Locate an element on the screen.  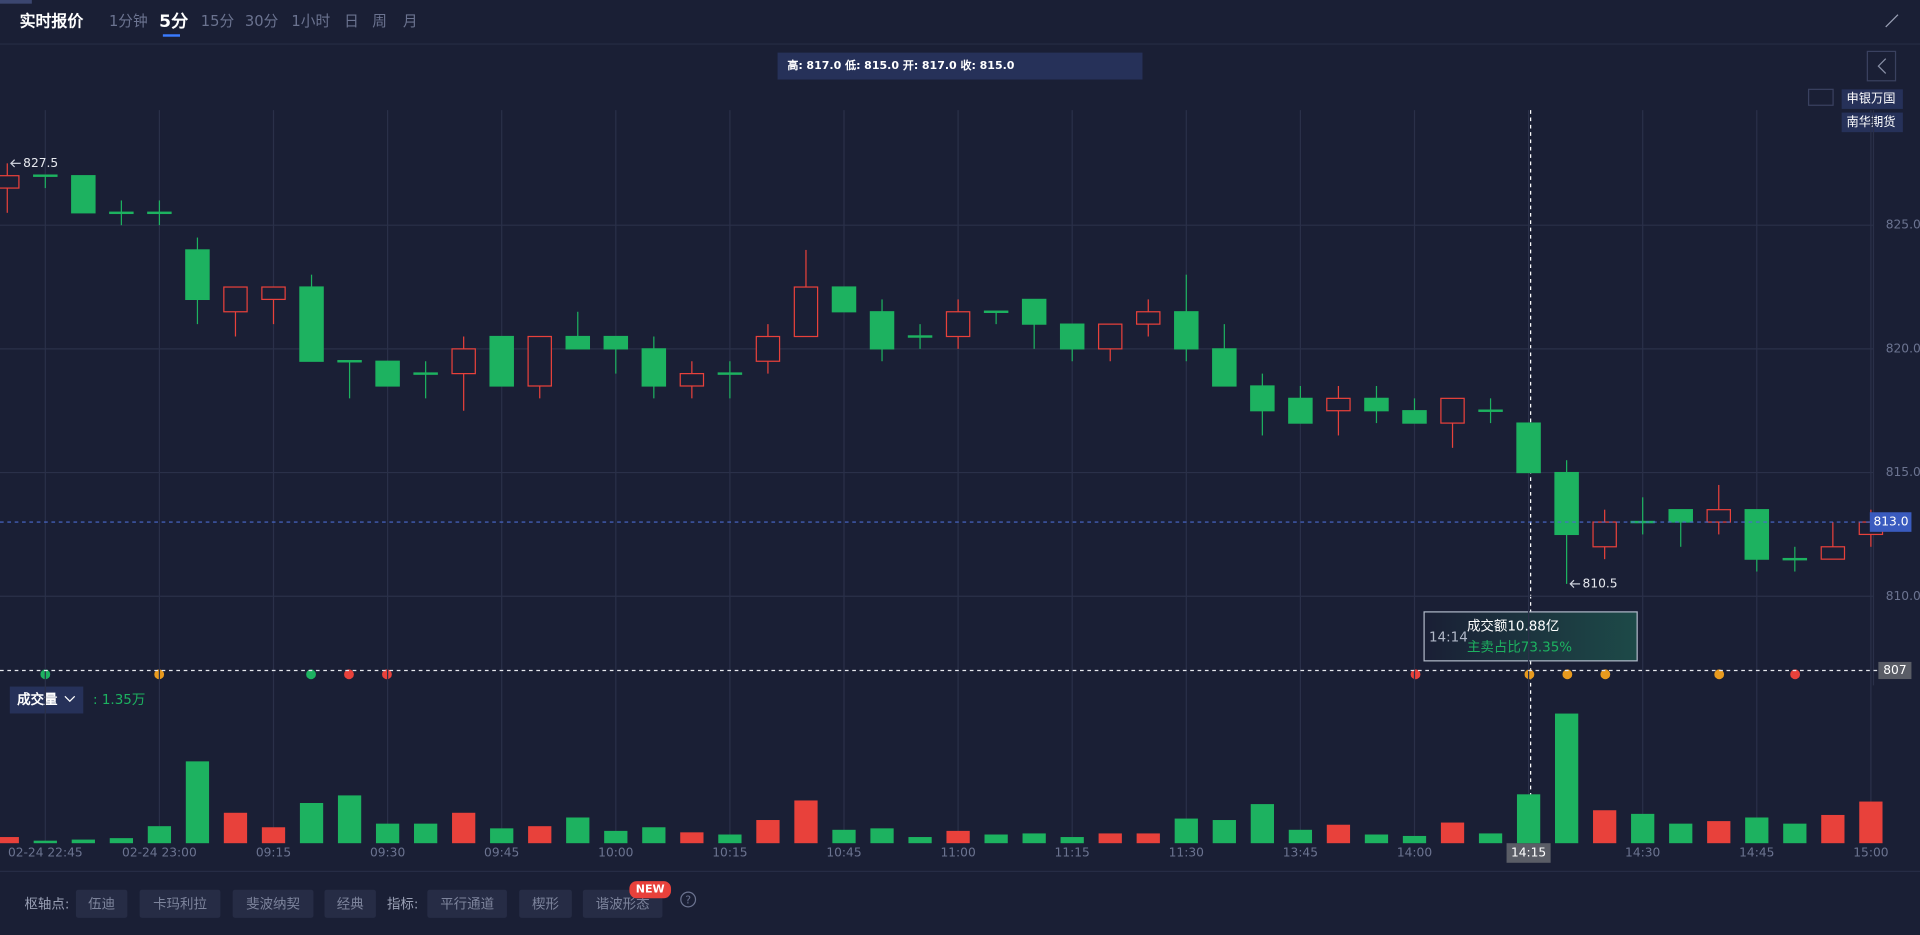
period-tab: 月 is located at coordinates (410, 21).